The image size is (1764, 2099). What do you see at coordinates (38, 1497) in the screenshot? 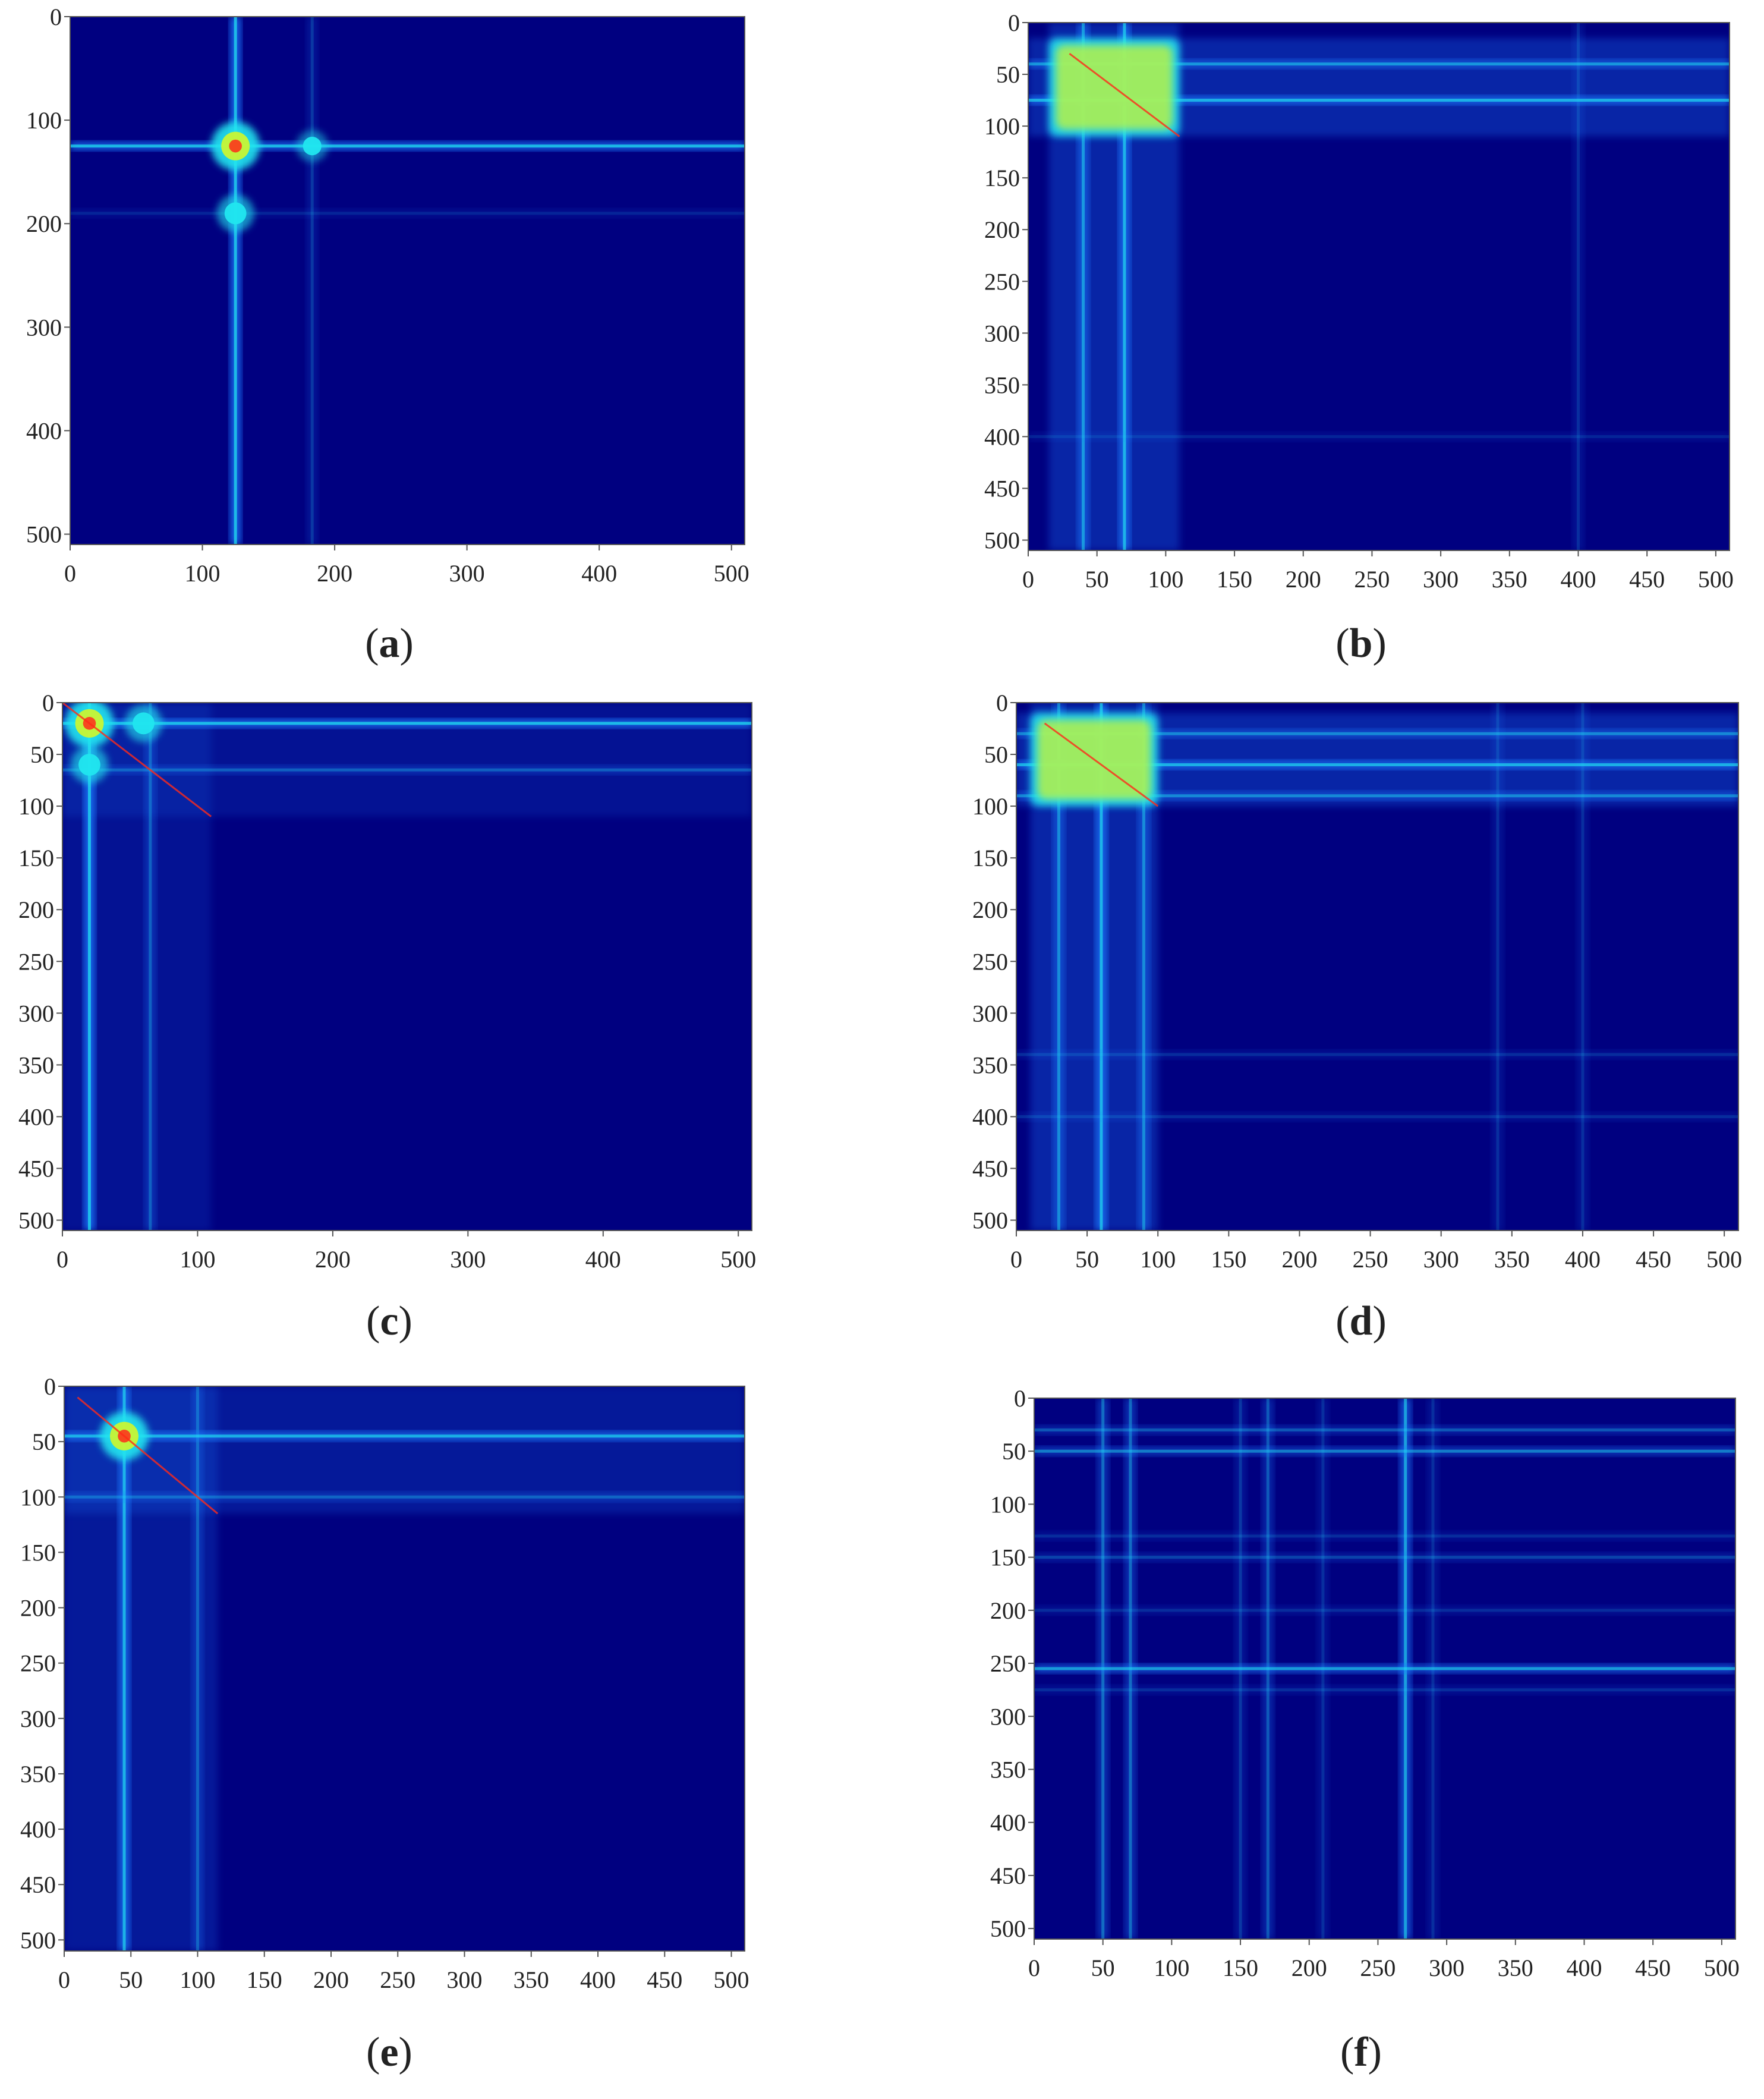
I see `y-tick-label: 100` at bounding box center [38, 1497].